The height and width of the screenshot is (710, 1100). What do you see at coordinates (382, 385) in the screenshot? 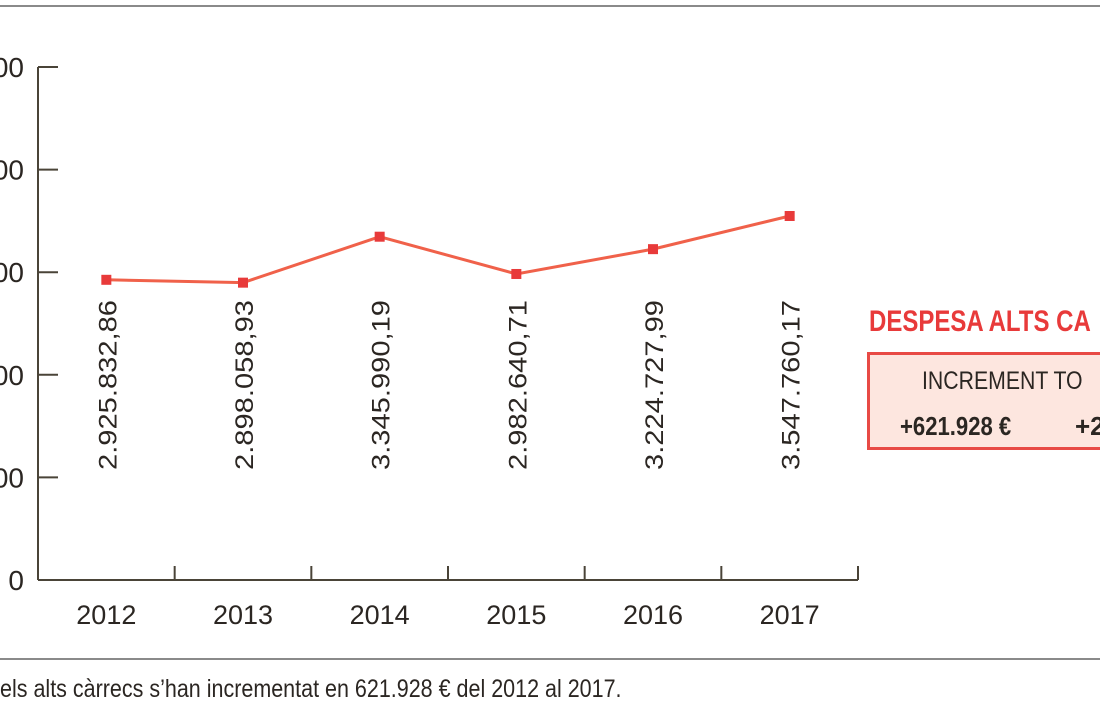
I see `data-label: 3.345.990,19` at bounding box center [382, 385].